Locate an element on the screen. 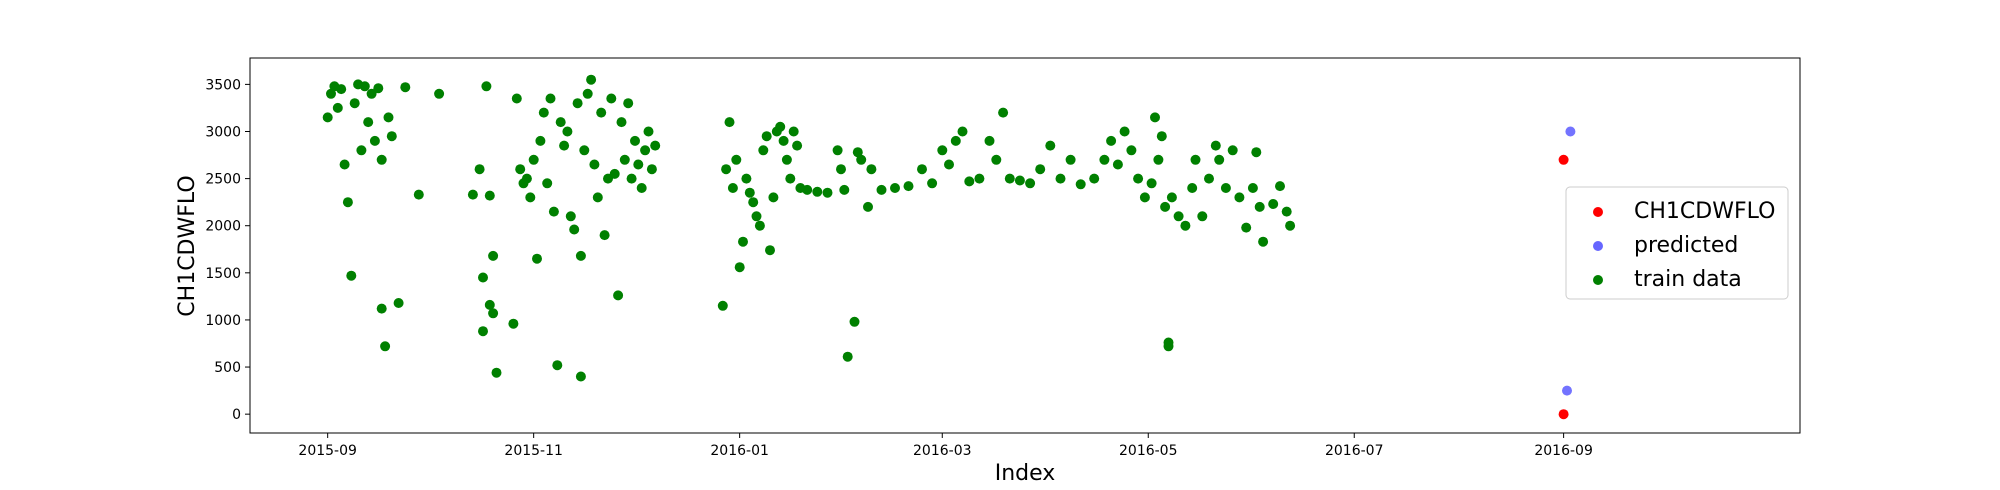 The image size is (2000, 490). x-tick-label: 2016-01 is located at coordinates (739, 451).